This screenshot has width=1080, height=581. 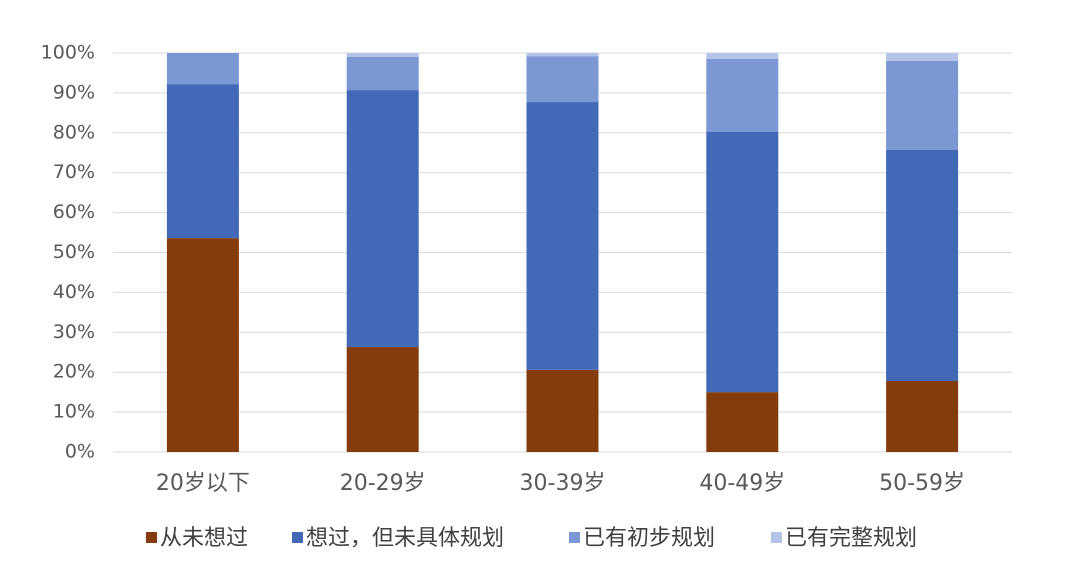 What do you see at coordinates (74, 292) in the screenshot?
I see `y-tick-label: 40%` at bounding box center [74, 292].